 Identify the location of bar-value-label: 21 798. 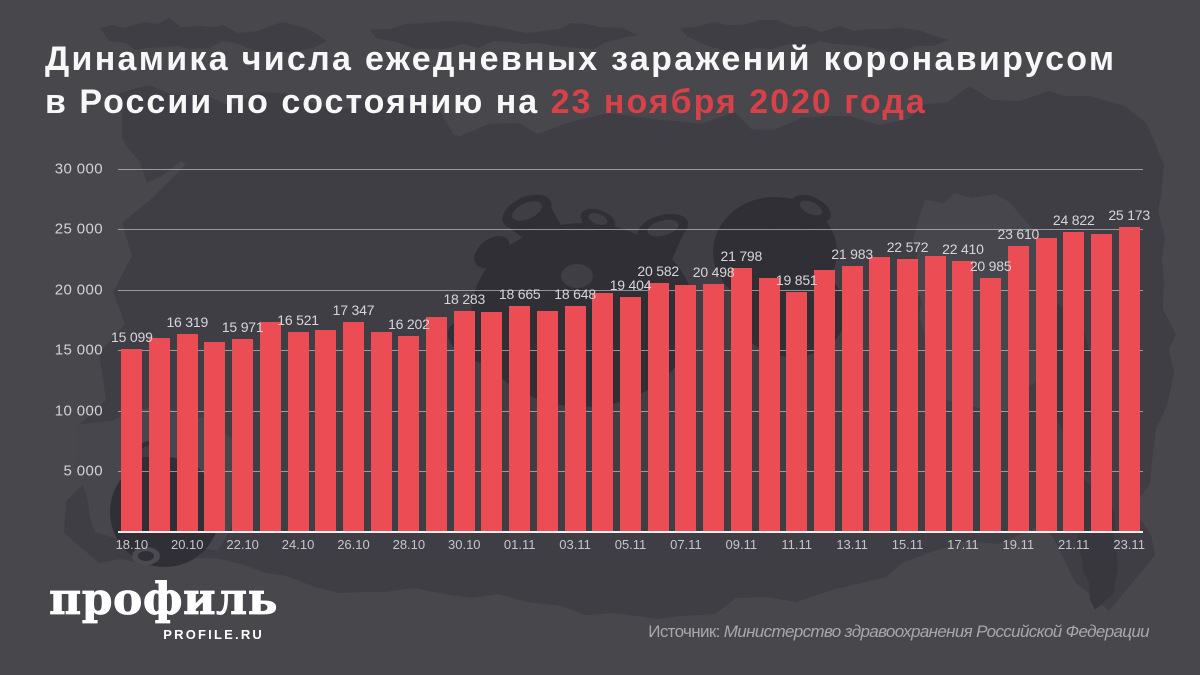
(741, 256).